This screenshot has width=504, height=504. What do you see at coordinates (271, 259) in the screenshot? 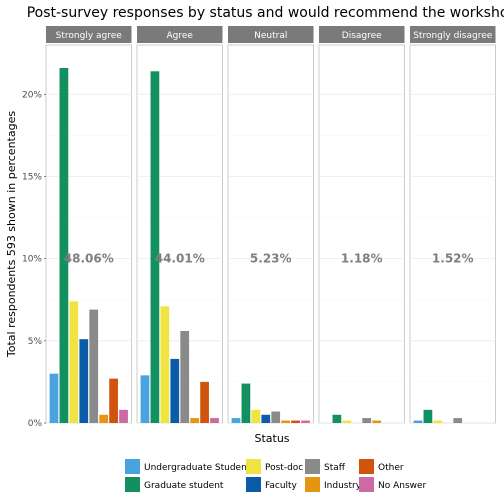
I see `facet-total-label: 5.23%` at bounding box center [271, 259].